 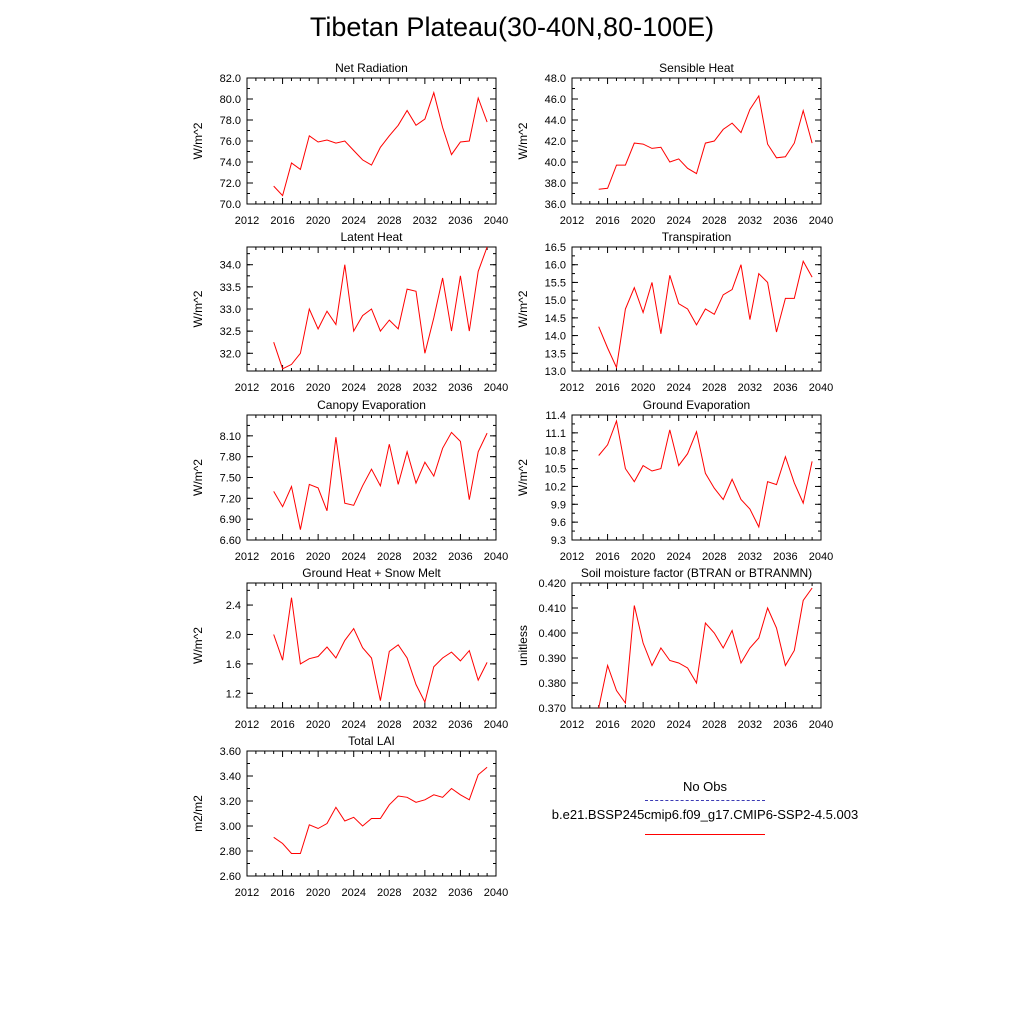 I want to click on panel-title: Net Radiation, so click(x=371, y=68).